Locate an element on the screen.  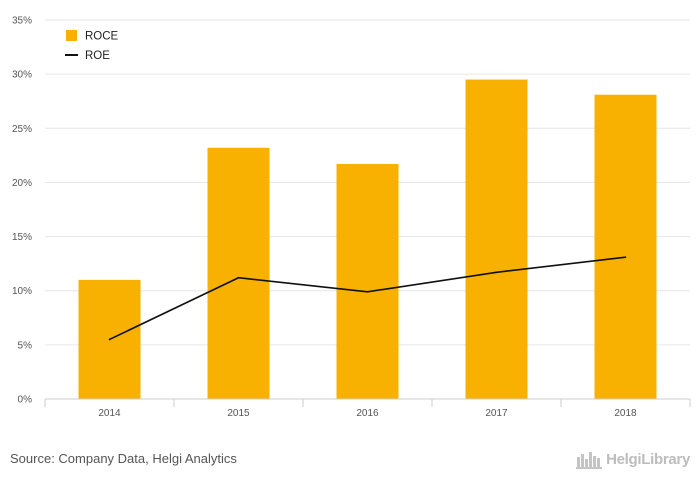
y-tick-label: 5% is located at coordinates (25, 345).